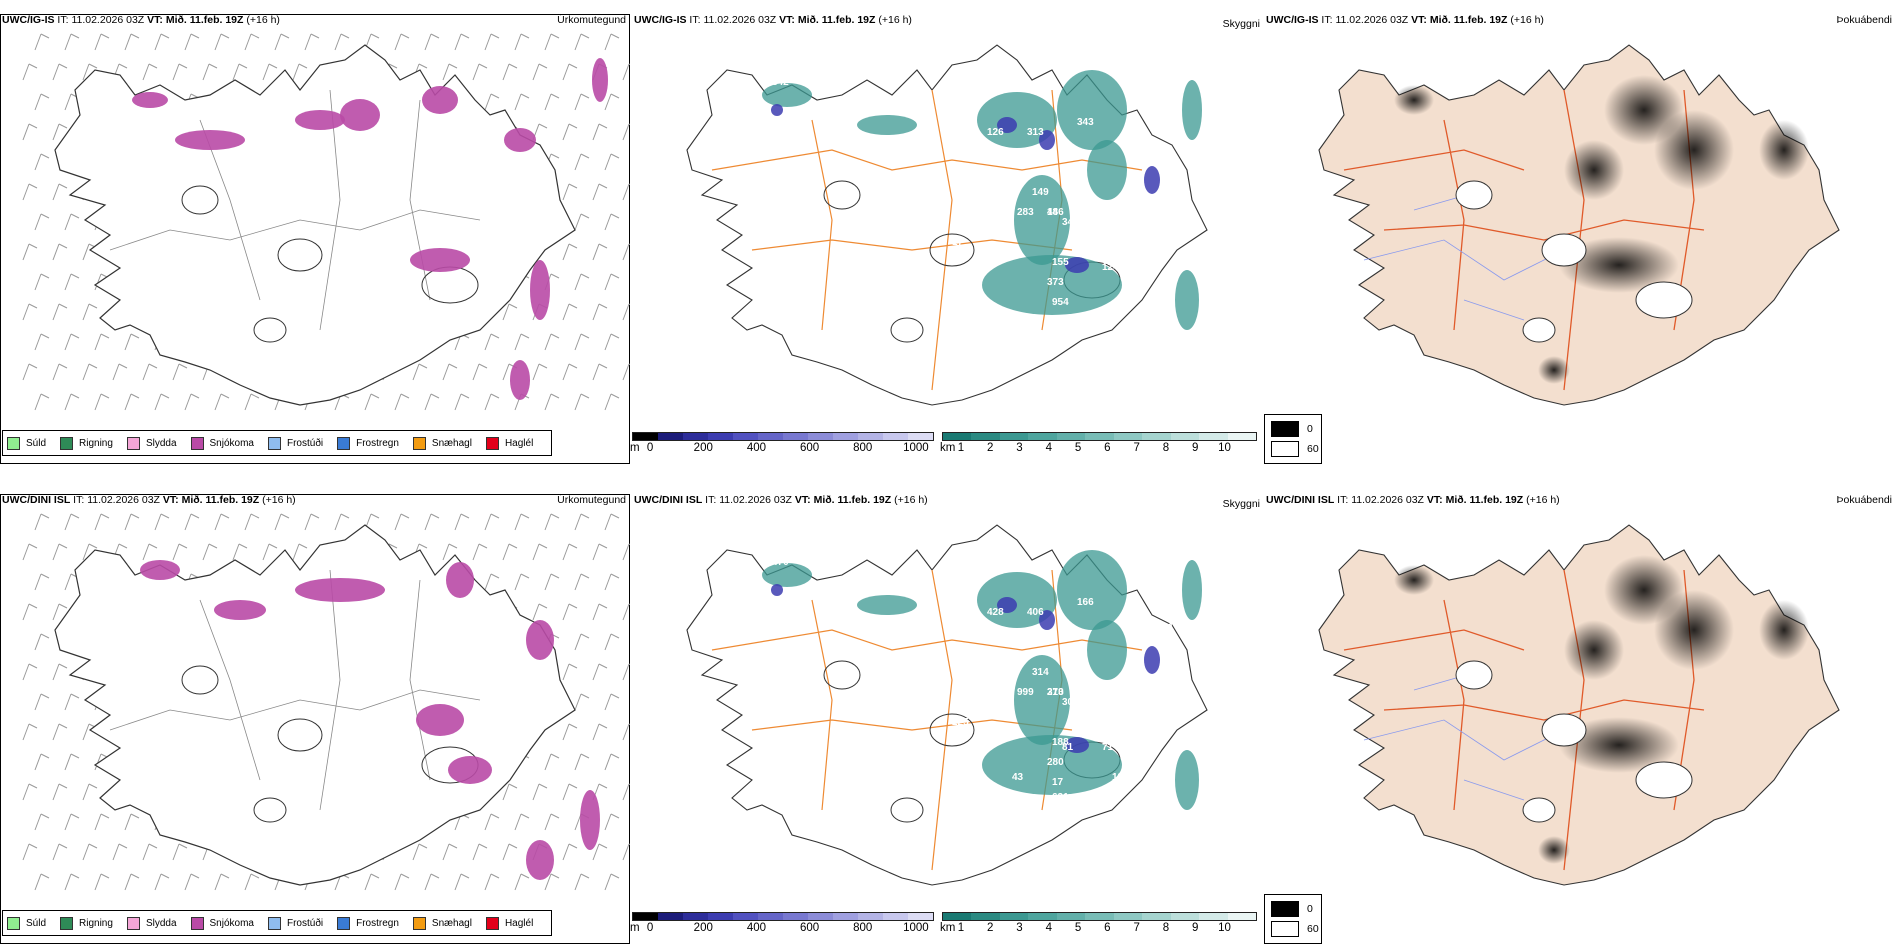  Describe the element at coordinates (1195, 448) in the screenshot. I see `scale-tick-label: 9` at that location.